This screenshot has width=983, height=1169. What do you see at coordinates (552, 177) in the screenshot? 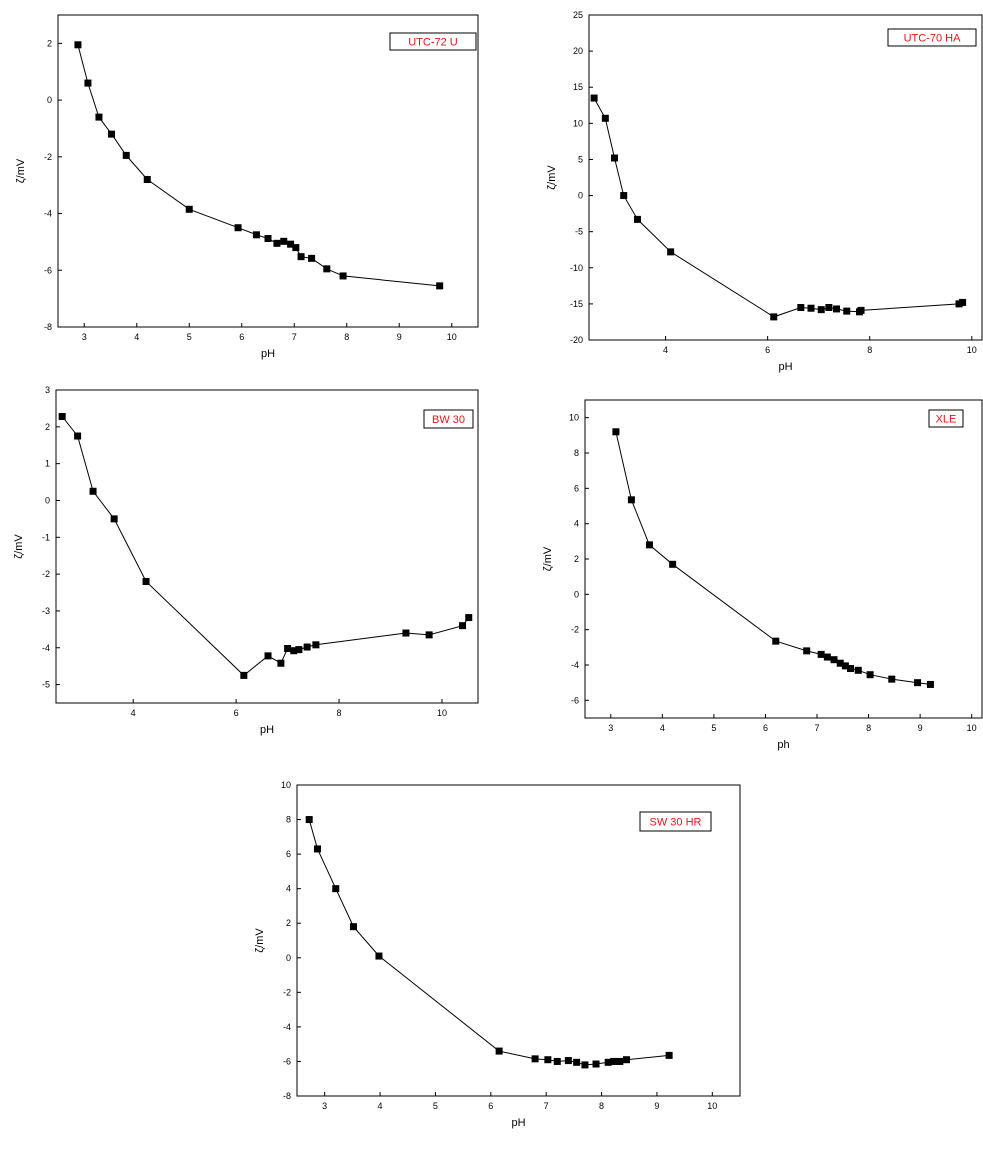
I see `y-axis-label: ζ/mV` at bounding box center [552, 177].